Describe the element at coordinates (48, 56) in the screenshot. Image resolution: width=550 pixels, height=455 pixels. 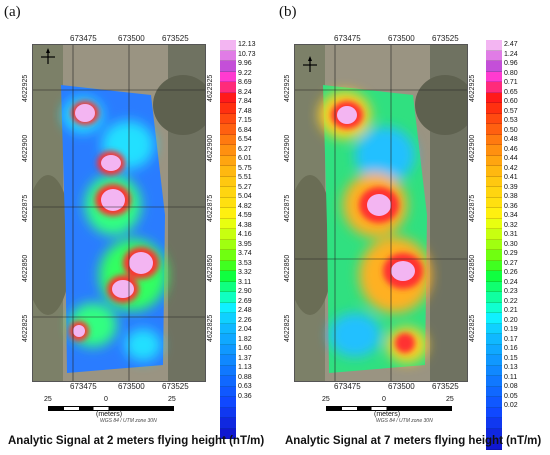
I see `north-arrow-icon` at that location.